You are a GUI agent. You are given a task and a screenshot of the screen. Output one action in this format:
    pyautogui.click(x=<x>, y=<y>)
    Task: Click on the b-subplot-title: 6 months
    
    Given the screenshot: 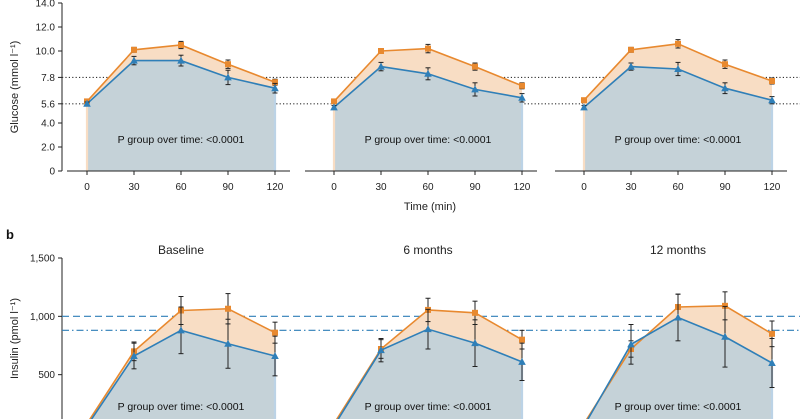 What is the action you would take?
    pyautogui.click(x=427, y=250)
    